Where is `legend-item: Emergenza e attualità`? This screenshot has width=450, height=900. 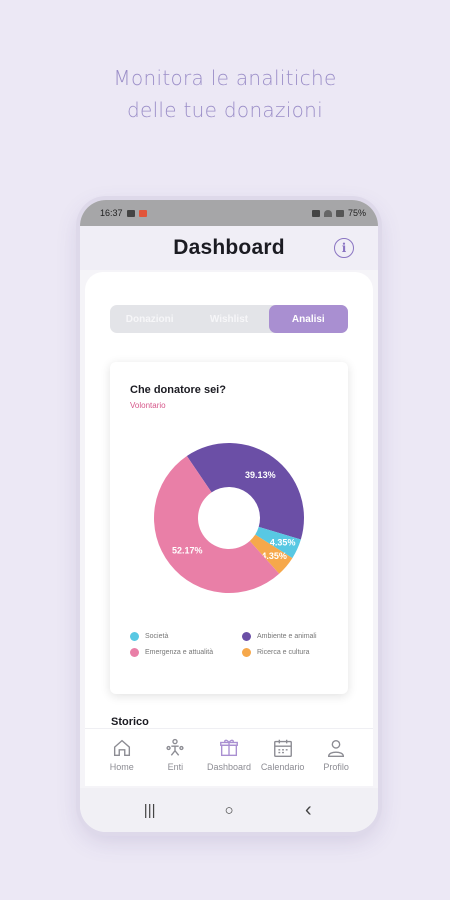
legend-item: Emergenza e attualità is located at coordinates (171, 652).